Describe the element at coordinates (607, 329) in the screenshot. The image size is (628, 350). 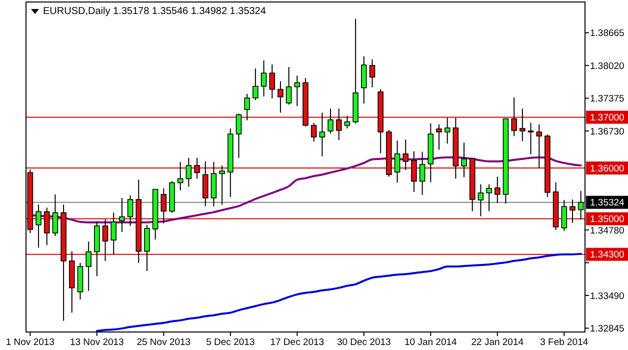
I see `y-tick-label: 1.32845` at that location.